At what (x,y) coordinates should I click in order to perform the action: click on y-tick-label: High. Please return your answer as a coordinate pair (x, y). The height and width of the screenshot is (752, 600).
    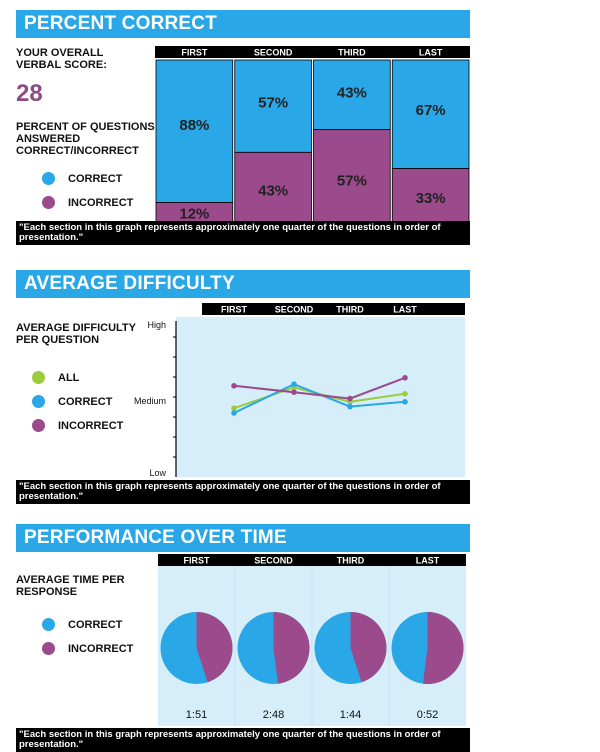
    Looking at the image, I should click on (156, 325).